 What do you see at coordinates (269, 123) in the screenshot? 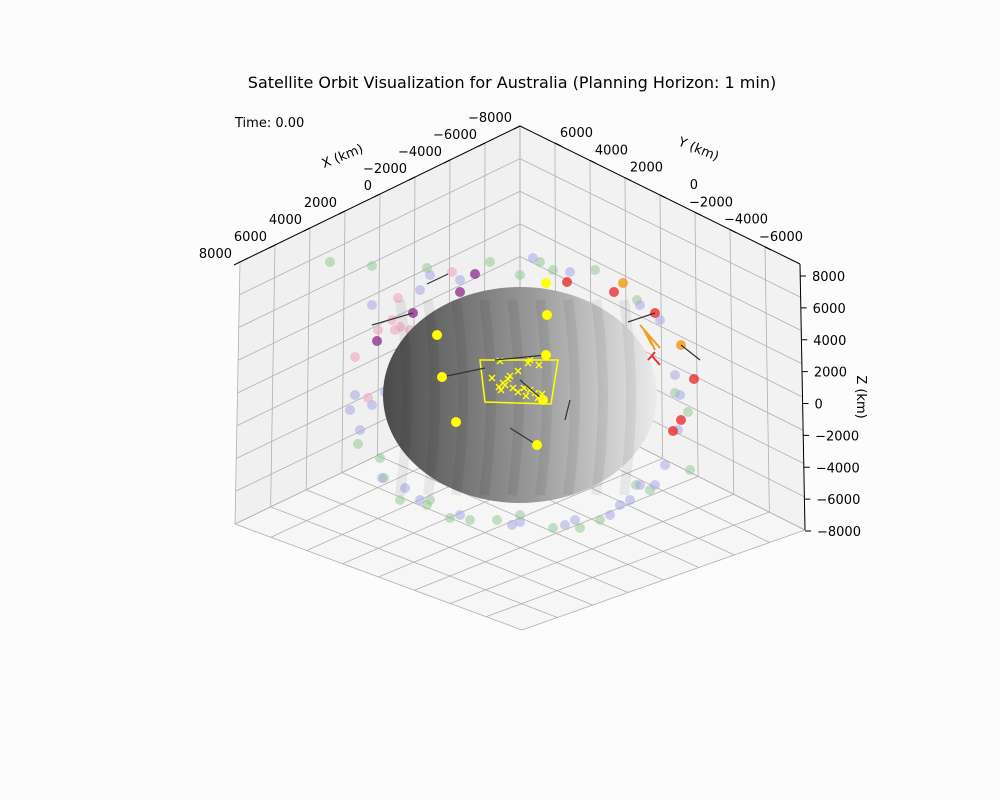
I see `time-label: Time: 0.00` at bounding box center [269, 123].